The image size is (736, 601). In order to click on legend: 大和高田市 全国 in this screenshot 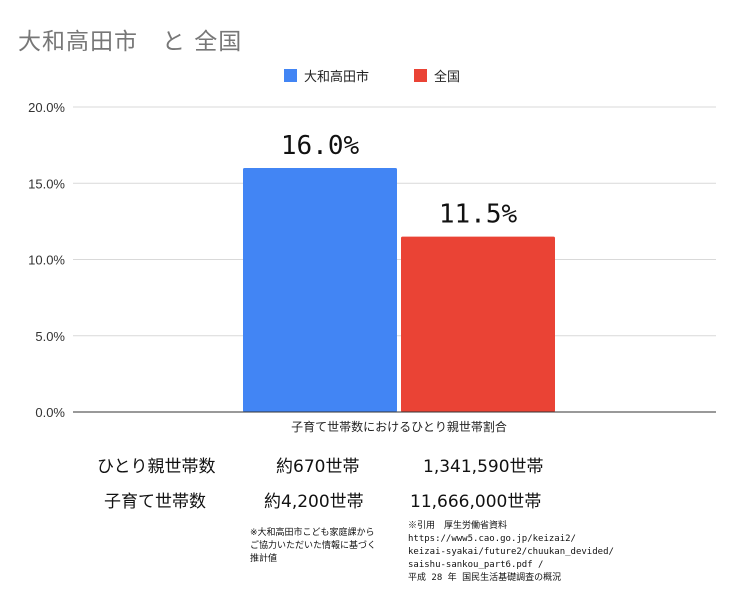, I will do `click(368, 75)`.